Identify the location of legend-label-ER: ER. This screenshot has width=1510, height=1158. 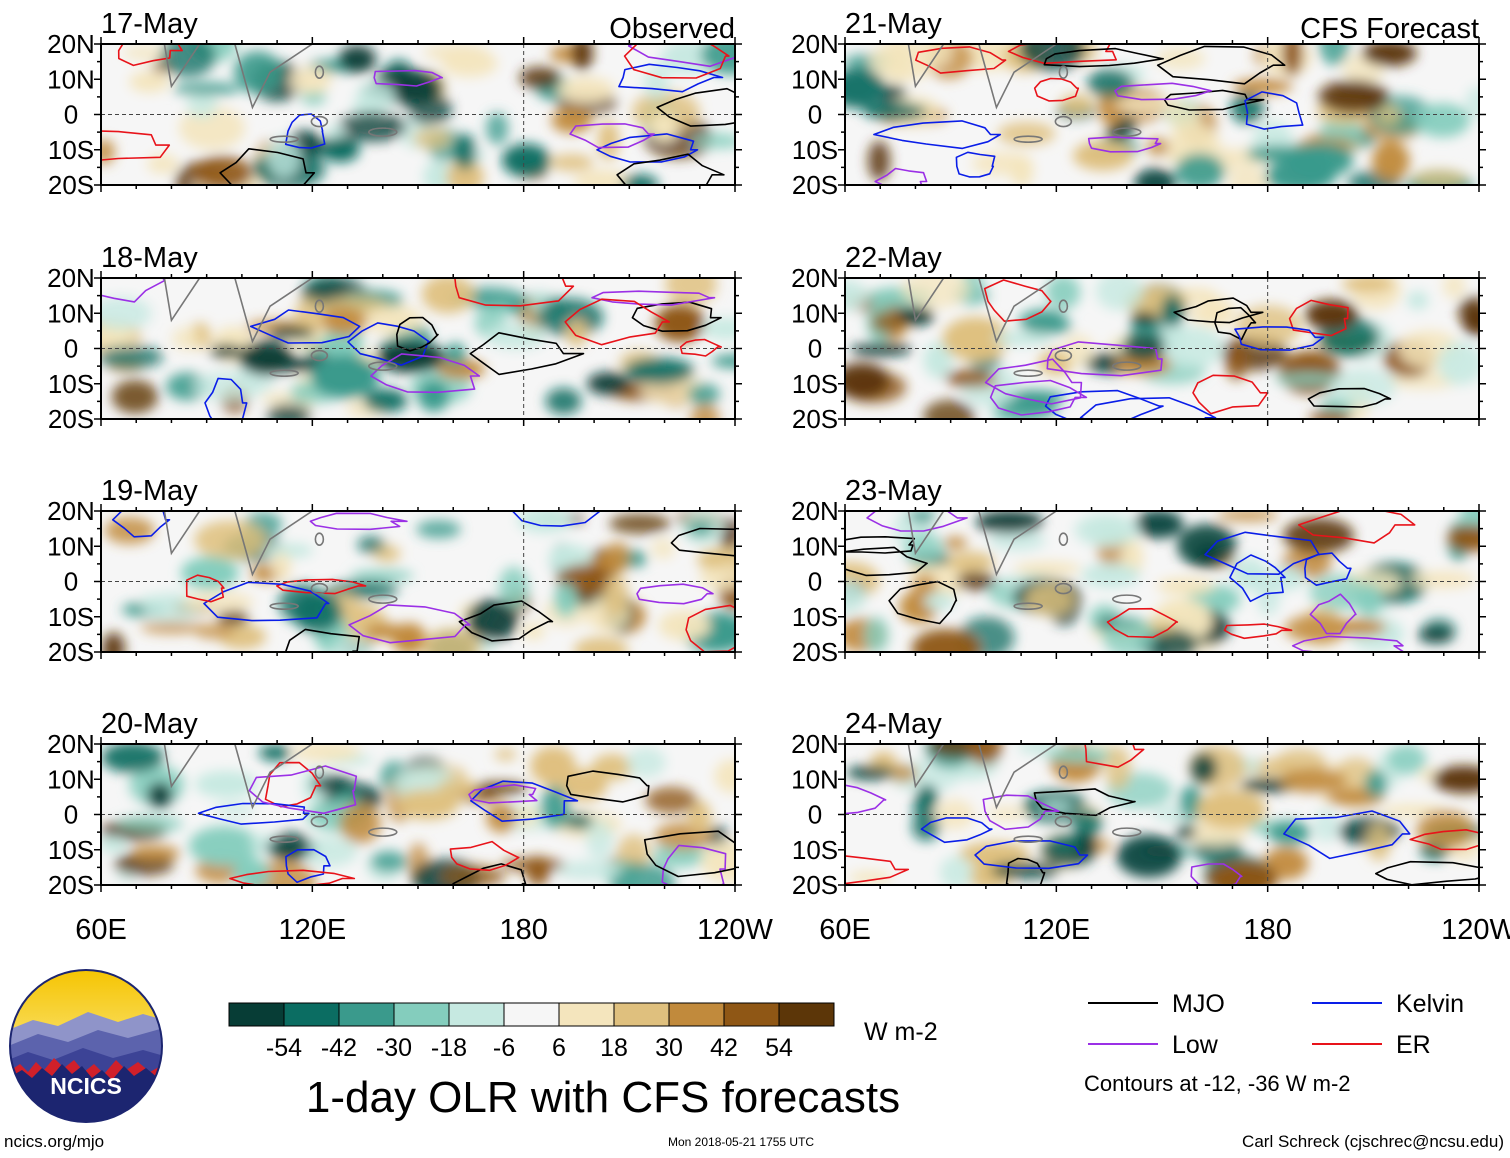
(1413, 1045).